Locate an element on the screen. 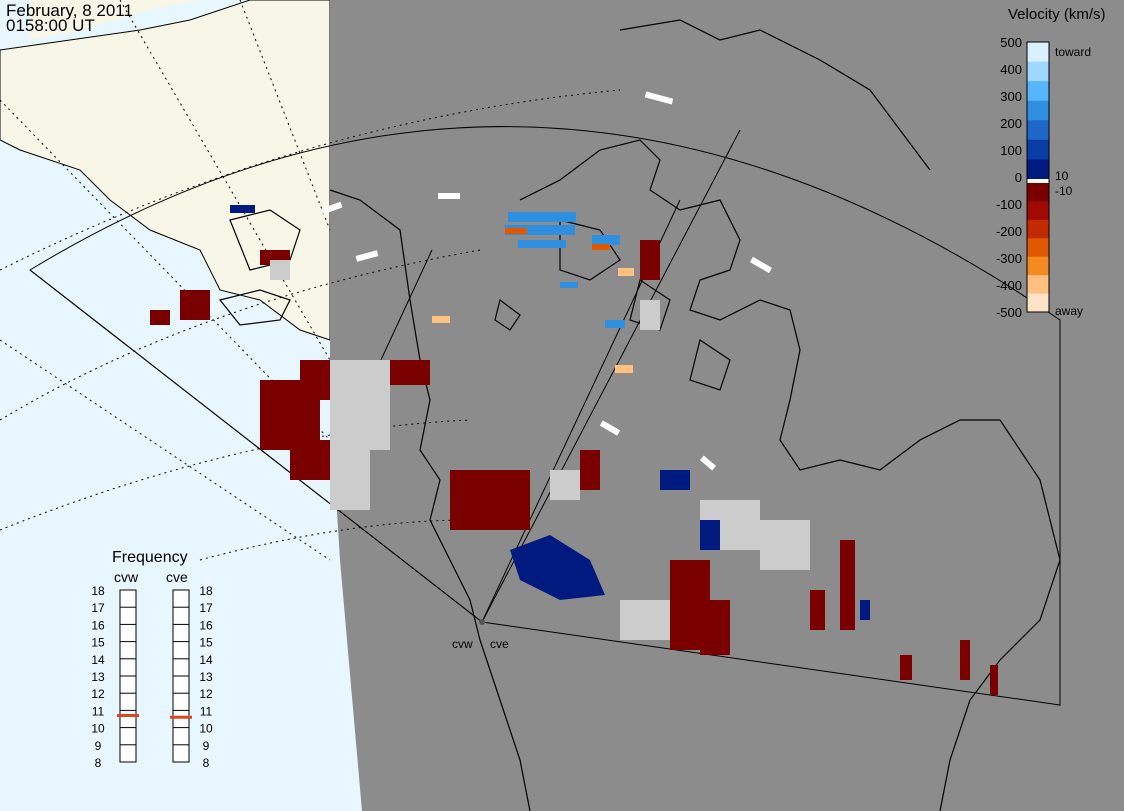  frequency-radar-cve: cve is located at coordinates (177, 577).